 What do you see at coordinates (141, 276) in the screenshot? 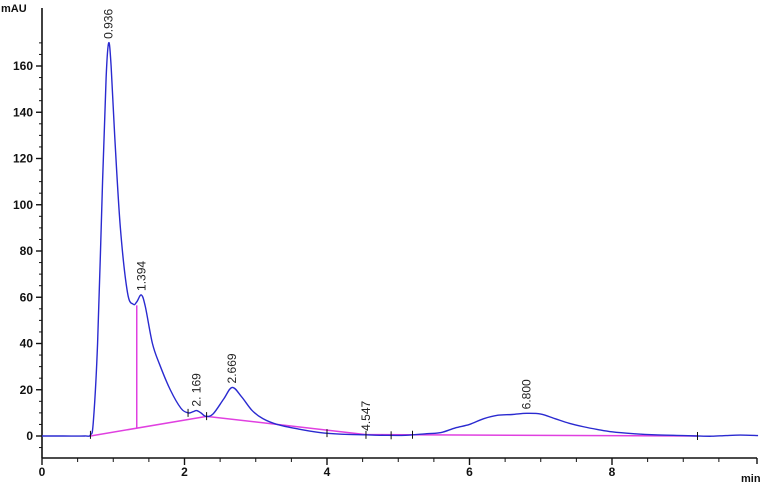
I see `peak-rt-label: 1.394` at bounding box center [141, 276].